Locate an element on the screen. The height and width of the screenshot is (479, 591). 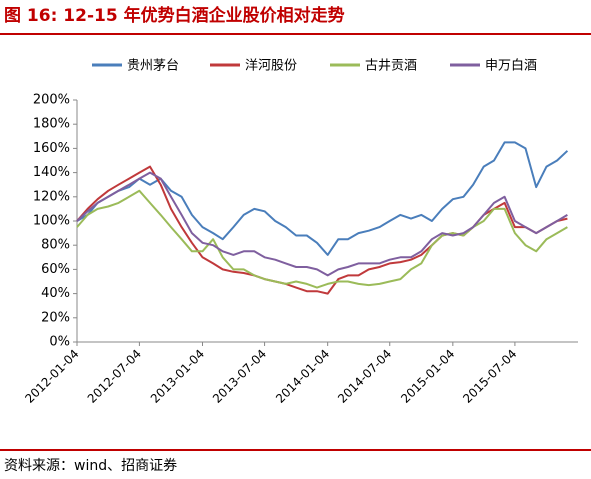
x-tick-label: 2012-01-04 is located at coordinates (51, 376).